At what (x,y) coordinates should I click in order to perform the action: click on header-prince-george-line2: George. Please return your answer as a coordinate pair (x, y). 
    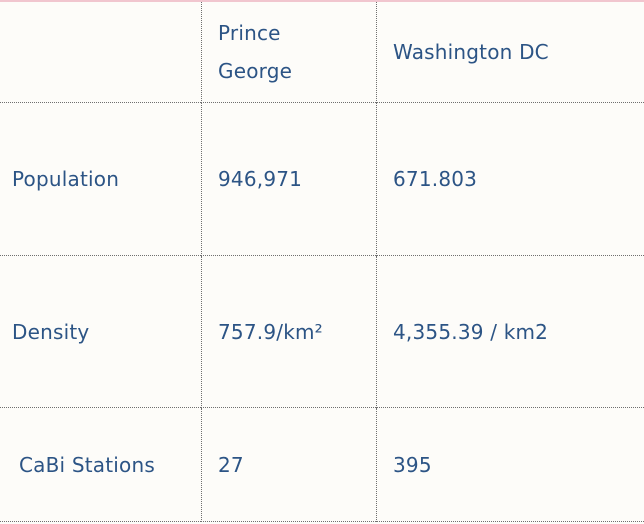
    Looking at the image, I should click on (255, 71).